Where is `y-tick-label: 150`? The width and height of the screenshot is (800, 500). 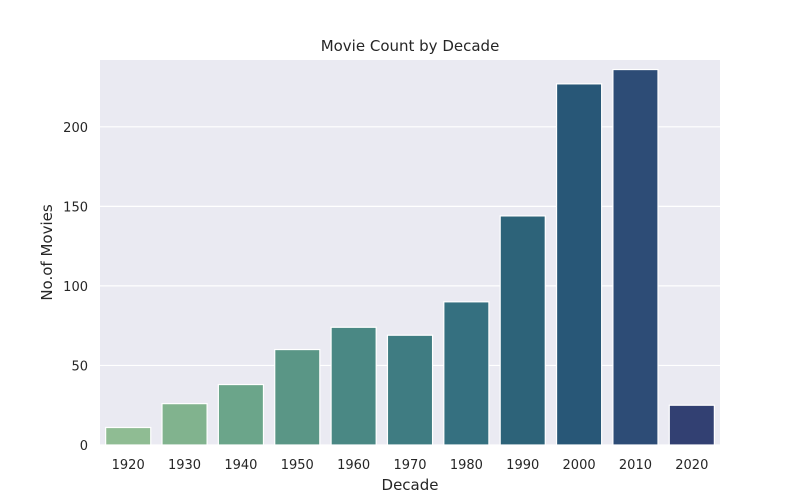
y-tick-label: 150 is located at coordinates (75, 207).